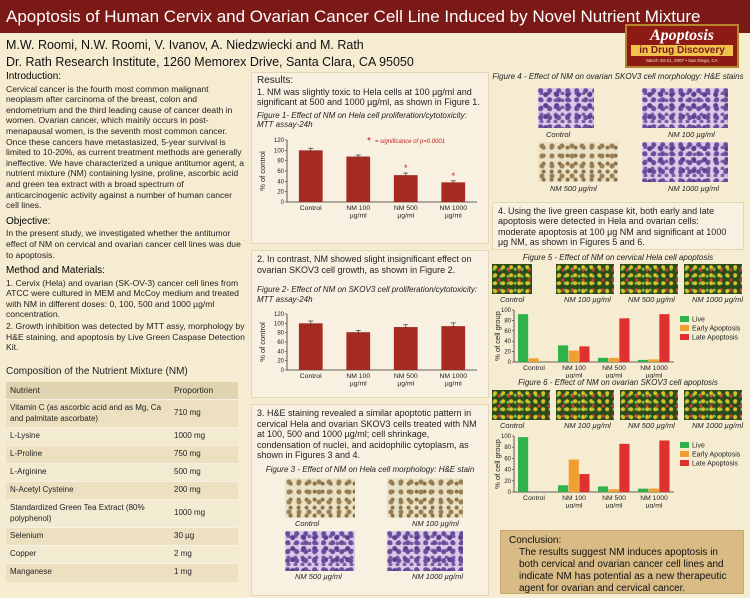 Image resolution: width=750 pixels, height=598 pixels. I want to click on bar-early-apoptosis, so click(533, 360).